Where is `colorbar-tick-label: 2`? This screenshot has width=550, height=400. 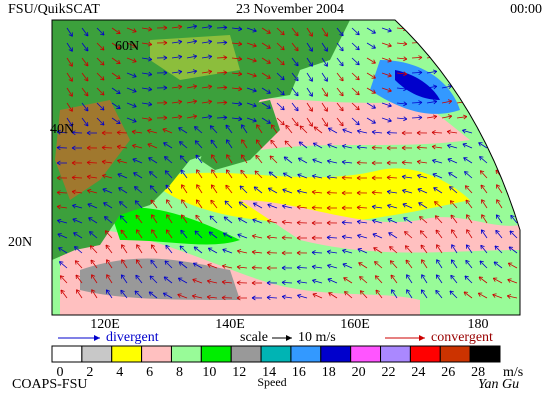 colorbar-tick-label: 2 is located at coordinates (89, 372).